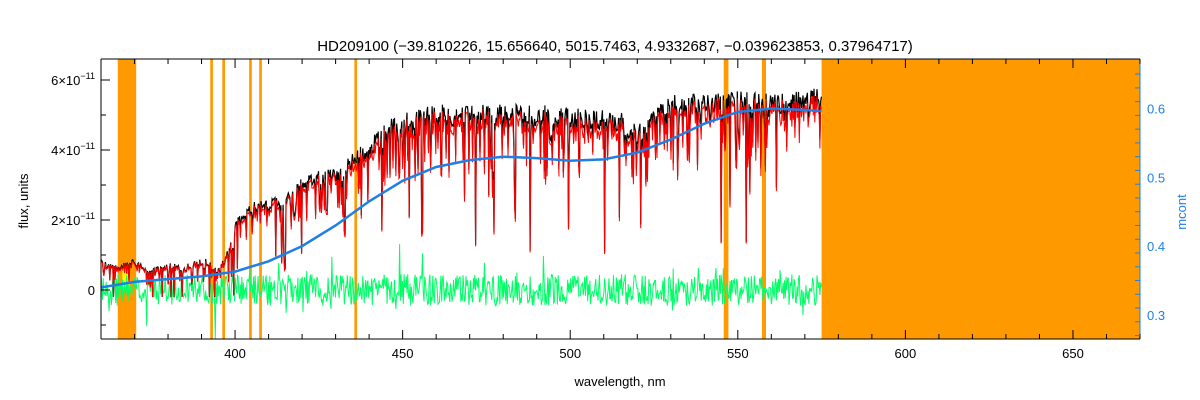 This screenshot has width=1200, height=400. What do you see at coordinates (738, 353) in the screenshot?
I see `x-tick-label-550: 550` at bounding box center [738, 353].